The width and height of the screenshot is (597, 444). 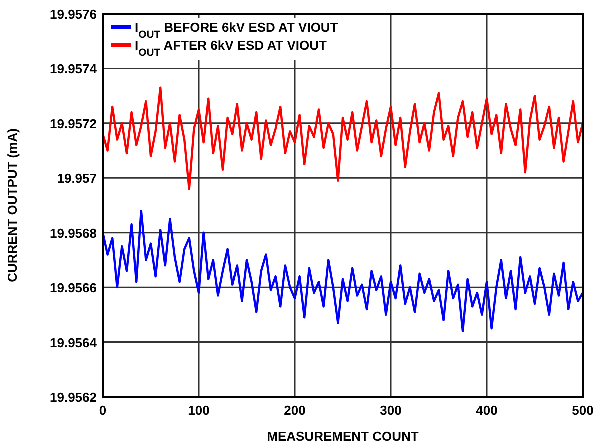 What do you see at coordinates (231, 48) in the screenshot?
I see `legend-label: I$_{OUT}$ AFTER 6kV ESD AT VIOUT` at bounding box center [231, 48].